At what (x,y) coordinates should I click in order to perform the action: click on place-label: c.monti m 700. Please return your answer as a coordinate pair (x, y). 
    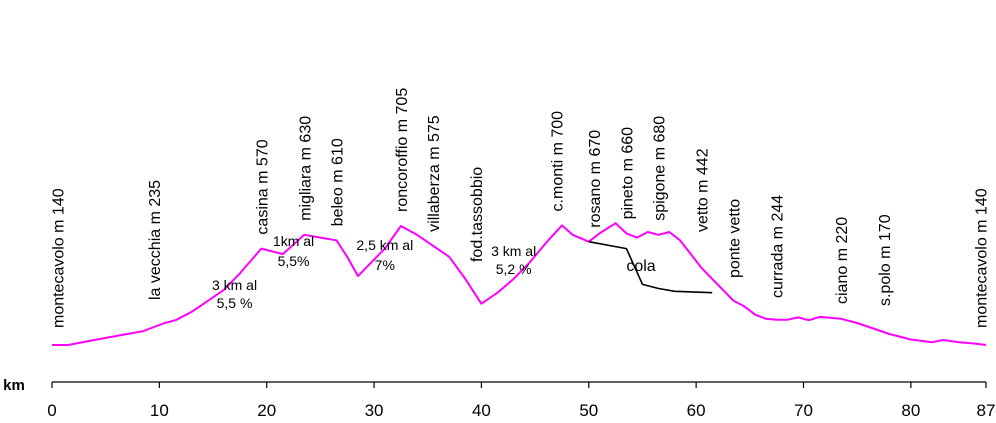
    Looking at the image, I should click on (558, 161).